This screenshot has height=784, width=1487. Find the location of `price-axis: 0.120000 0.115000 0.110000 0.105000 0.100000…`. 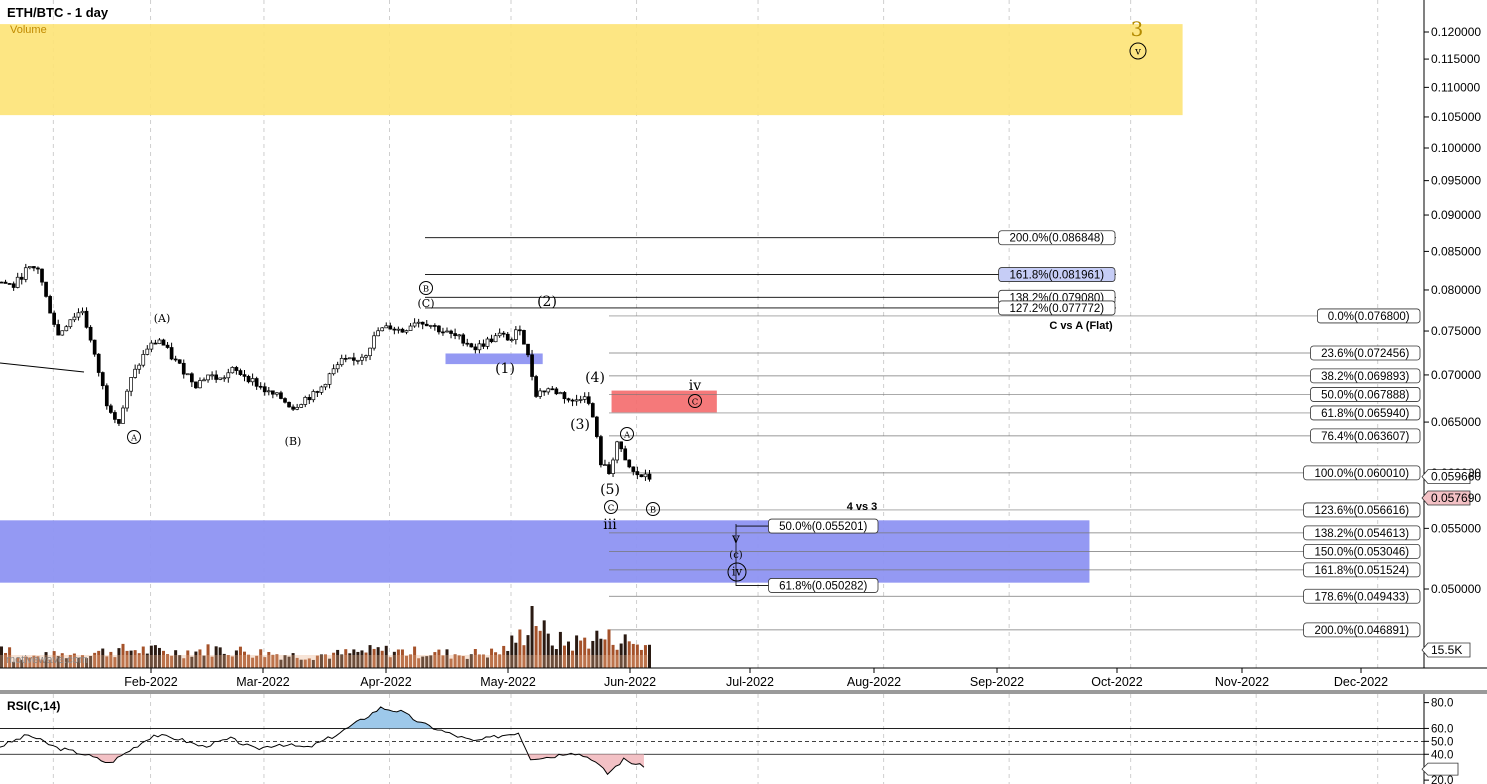

price-axis: 0.120000 0.115000 0.110000 0.105000 0.100000… is located at coordinates (1451, 334).